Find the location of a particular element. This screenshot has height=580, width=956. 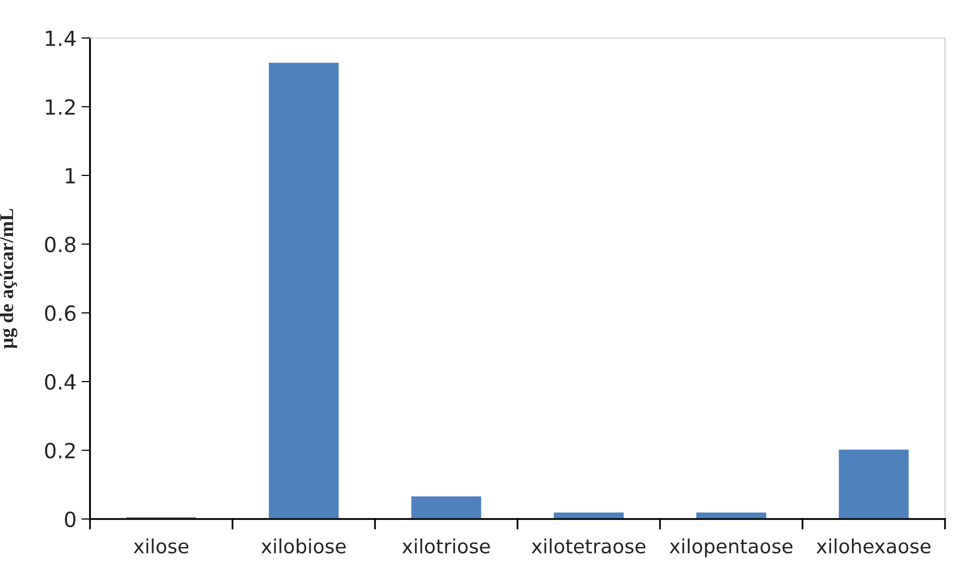

y-tick-label: 0.6 is located at coordinates (60, 313).